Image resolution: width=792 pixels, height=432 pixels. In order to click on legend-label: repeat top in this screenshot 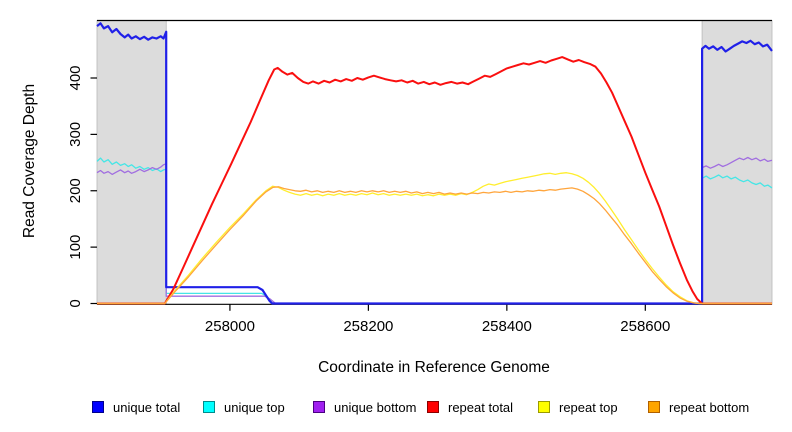, I will do `click(588, 407)`.